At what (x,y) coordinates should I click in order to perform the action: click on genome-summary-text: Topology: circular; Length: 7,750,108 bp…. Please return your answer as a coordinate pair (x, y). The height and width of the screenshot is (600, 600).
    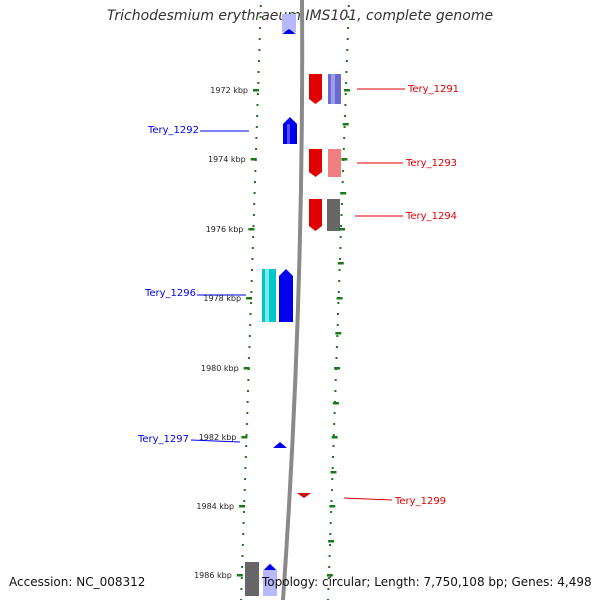
    Looking at the image, I should click on (427, 582).